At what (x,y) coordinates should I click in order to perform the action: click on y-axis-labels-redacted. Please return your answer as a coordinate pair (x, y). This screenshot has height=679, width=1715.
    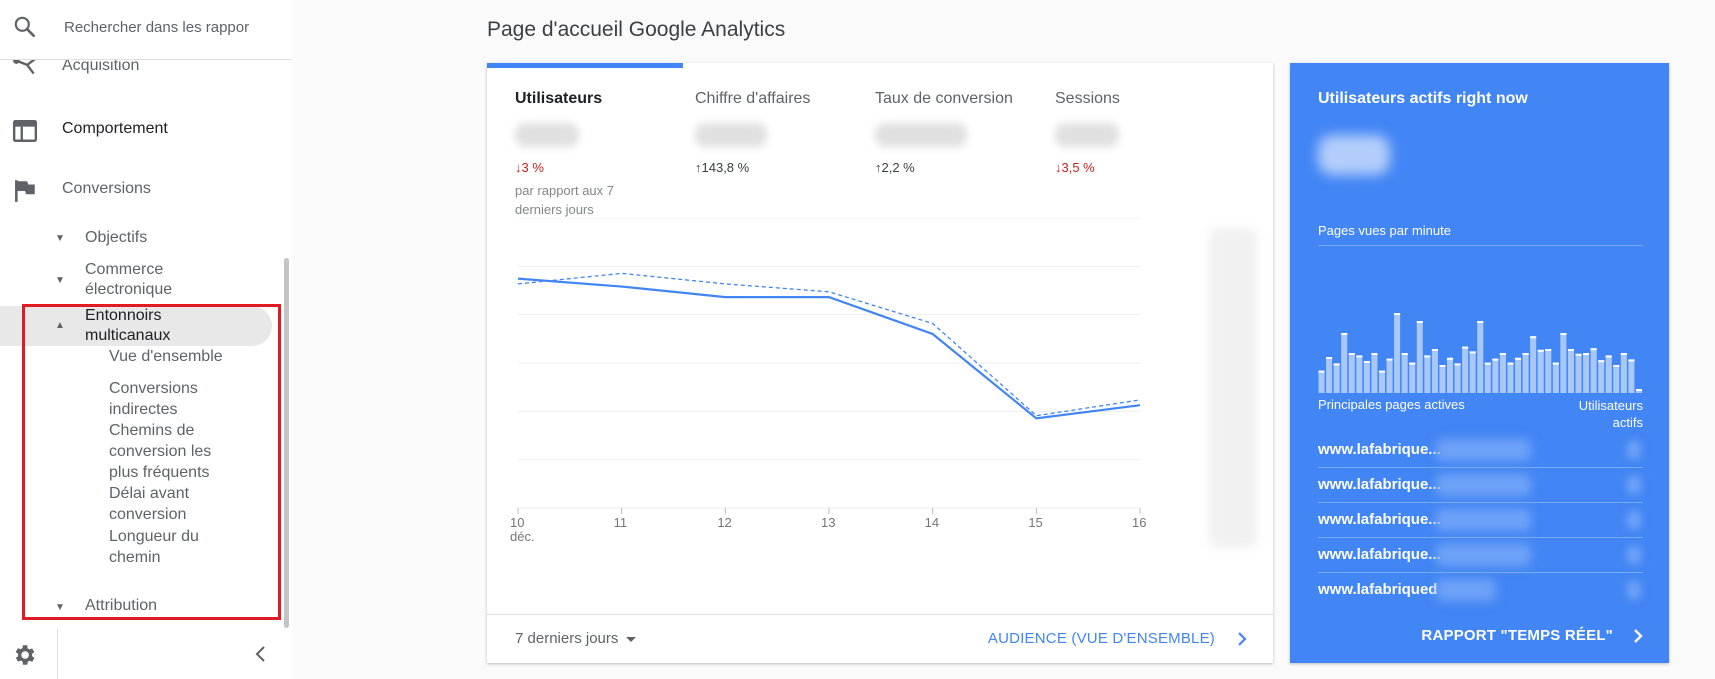
    Looking at the image, I should click on (1233, 388).